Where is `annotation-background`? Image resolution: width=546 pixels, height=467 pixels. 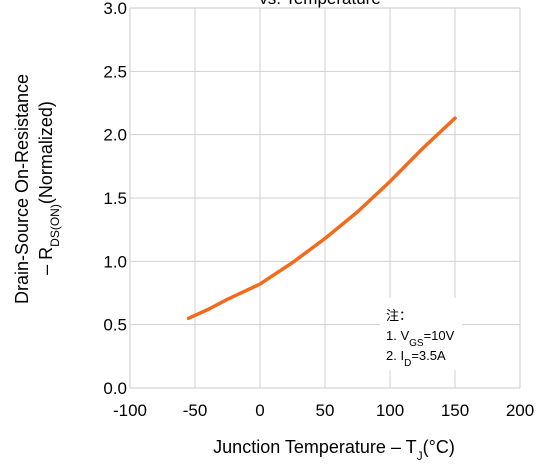 annotation-background is located at coordinates (421, 334).